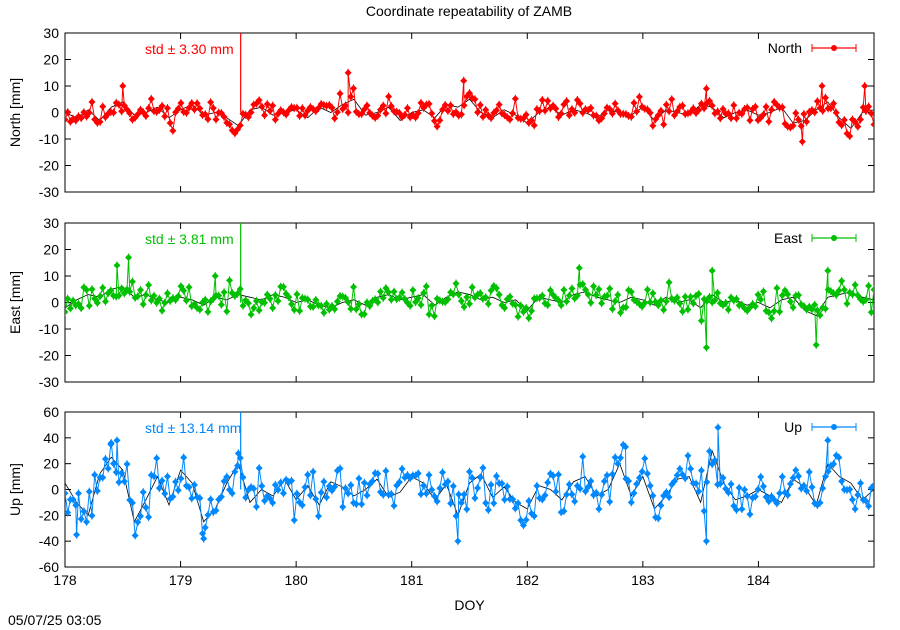  Describe the element at coordinates (412, 580) in the screenshot. I see `x-tick-label: 181` at that location.